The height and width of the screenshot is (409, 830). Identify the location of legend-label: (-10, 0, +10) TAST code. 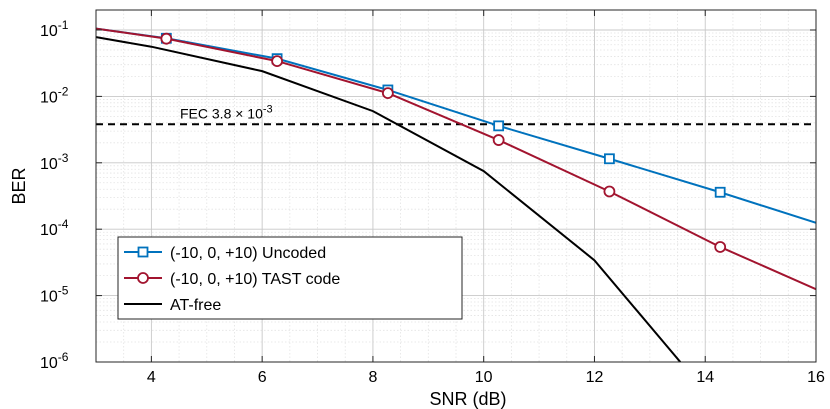
(255, 279).